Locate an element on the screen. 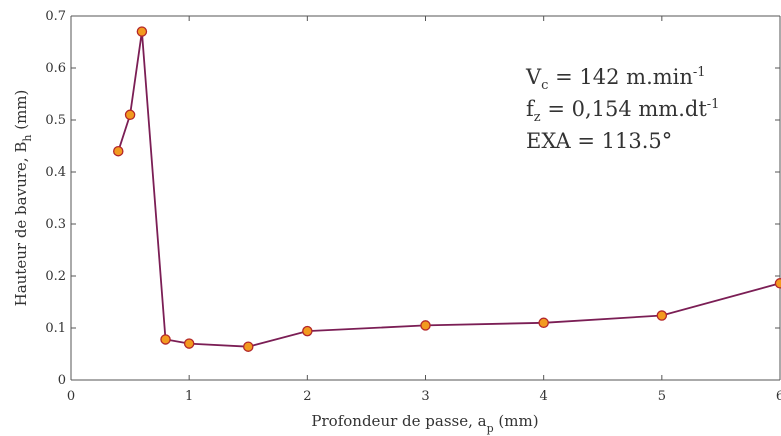  y-tick-label: 0.1 is located at coordinates (55, 328).